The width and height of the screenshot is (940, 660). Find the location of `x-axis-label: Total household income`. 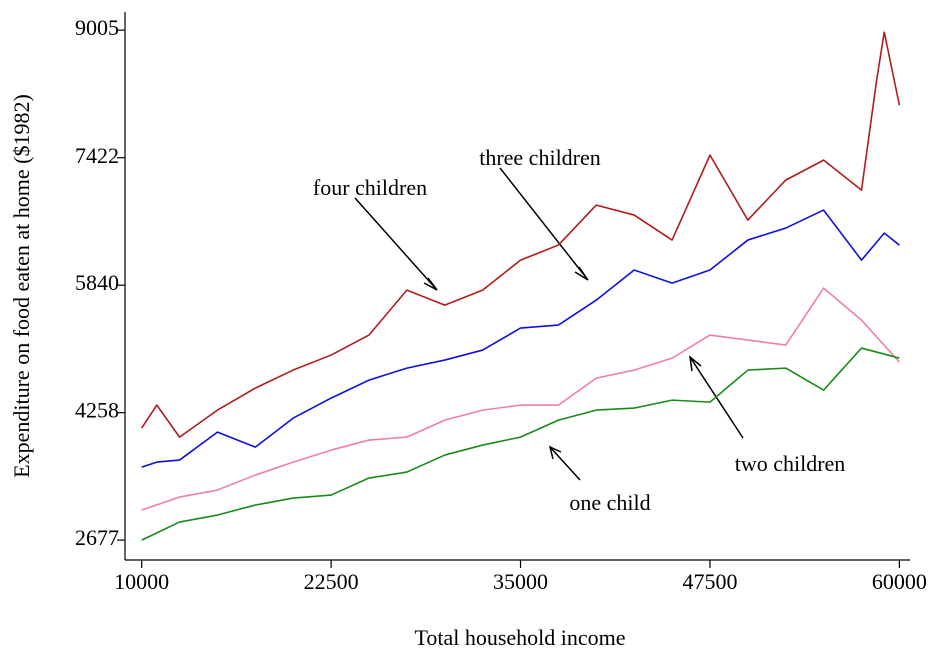

x-axis-label: Total household income is located at coordinates (519, 637).